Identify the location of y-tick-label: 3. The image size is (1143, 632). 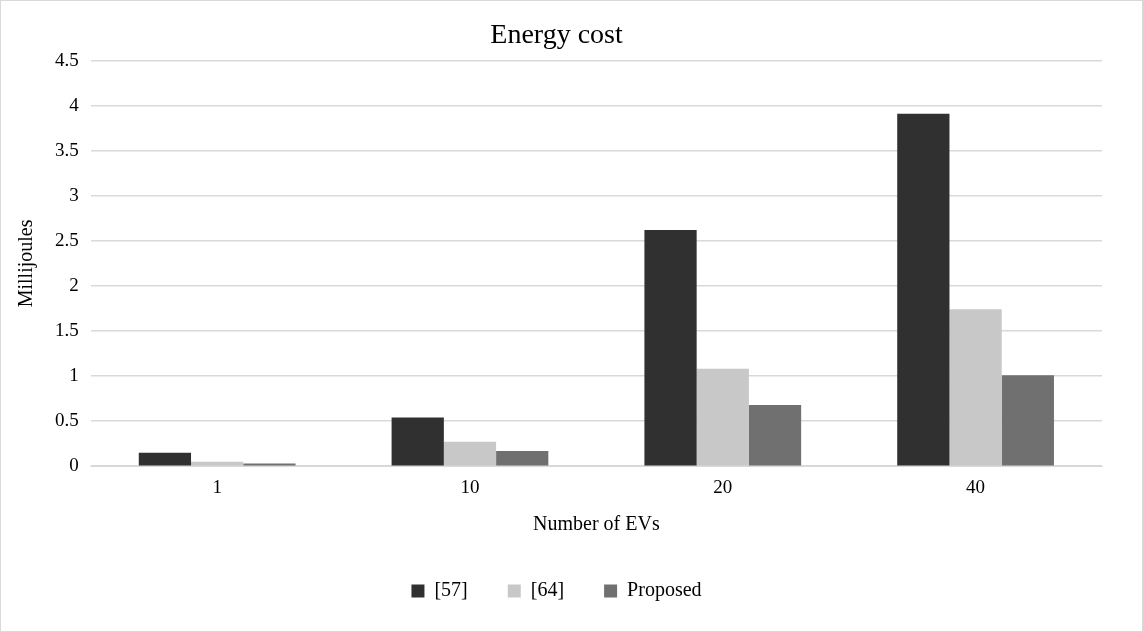
(74, 194).